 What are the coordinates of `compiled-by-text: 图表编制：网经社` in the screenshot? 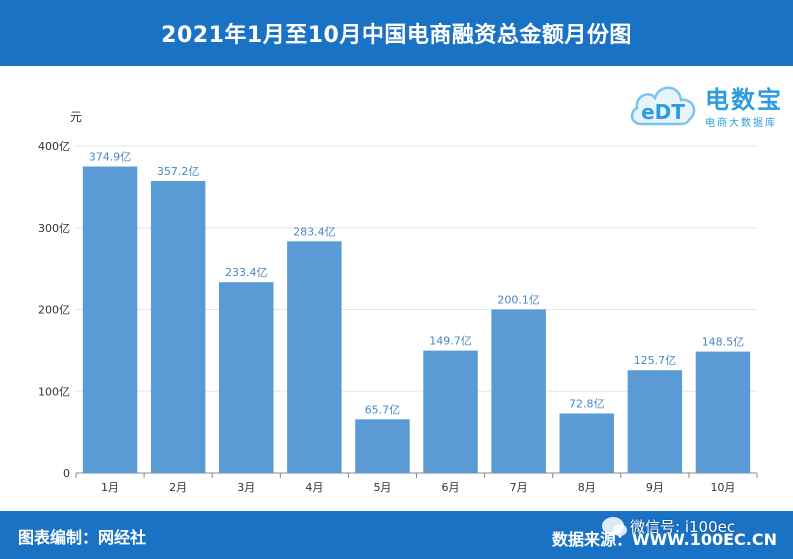 It's located at (82, 537).